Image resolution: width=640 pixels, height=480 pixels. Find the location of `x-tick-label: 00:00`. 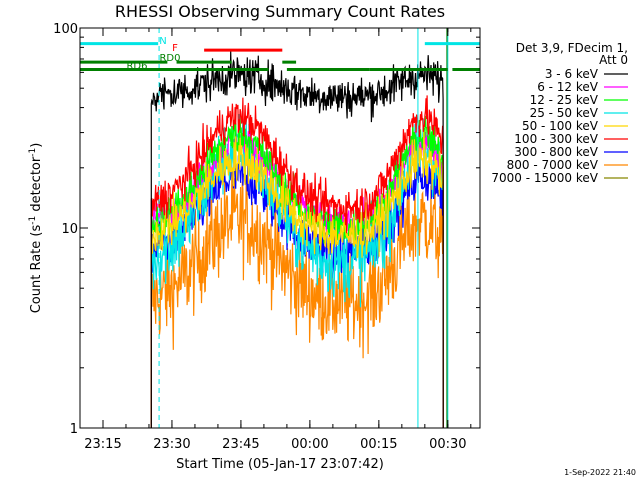

x-tick-label: 00:00 is located at coordinates (309, 444).